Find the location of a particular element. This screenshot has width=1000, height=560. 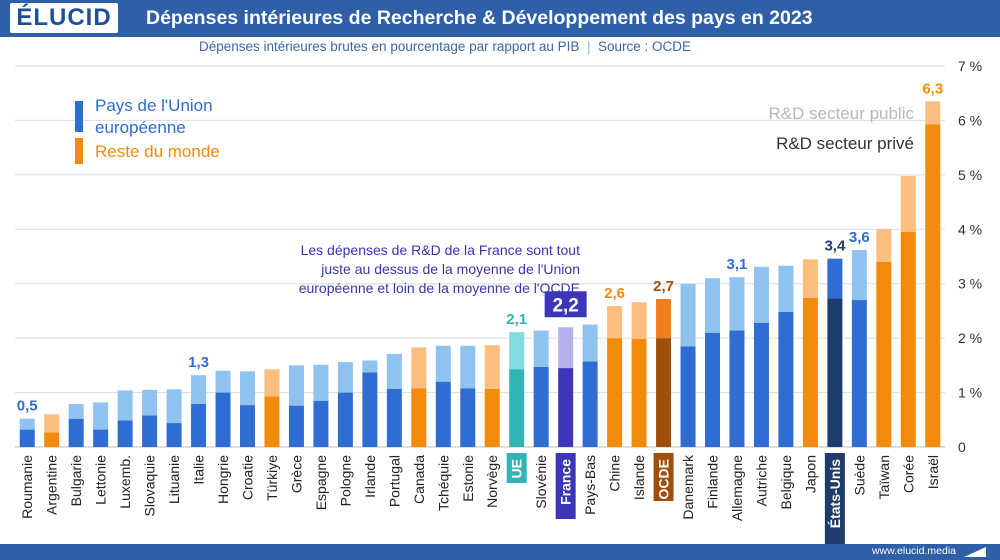

bar-private-danemark is located at coordinates (688, 396).